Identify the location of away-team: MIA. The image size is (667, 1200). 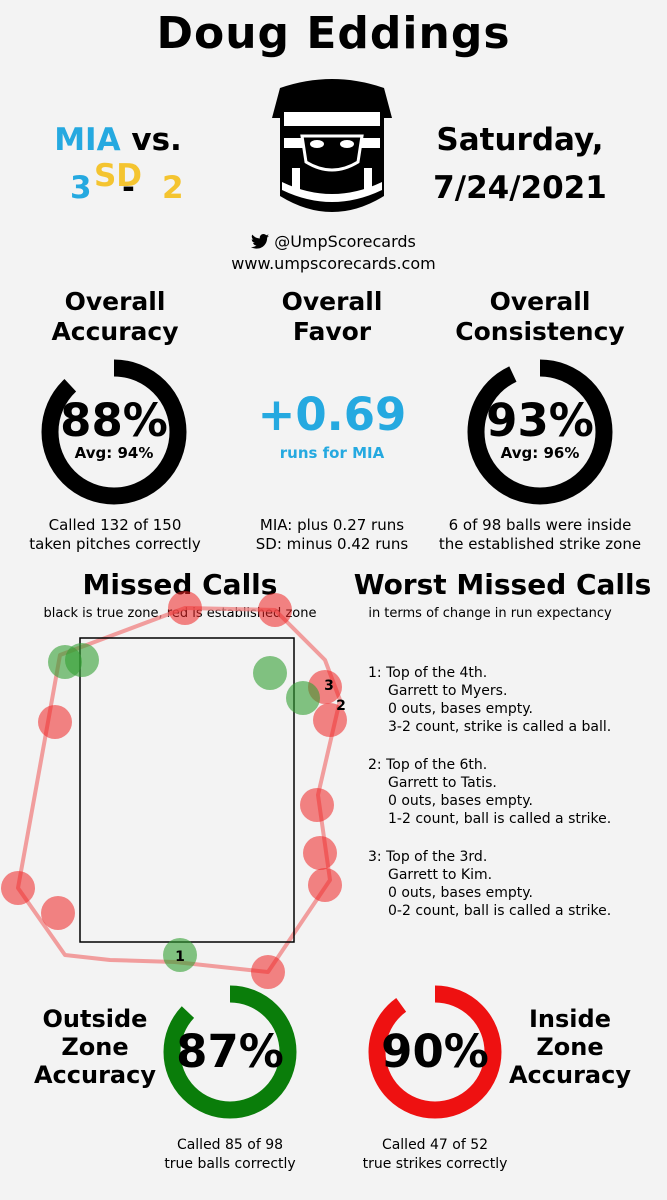
(87, 140).